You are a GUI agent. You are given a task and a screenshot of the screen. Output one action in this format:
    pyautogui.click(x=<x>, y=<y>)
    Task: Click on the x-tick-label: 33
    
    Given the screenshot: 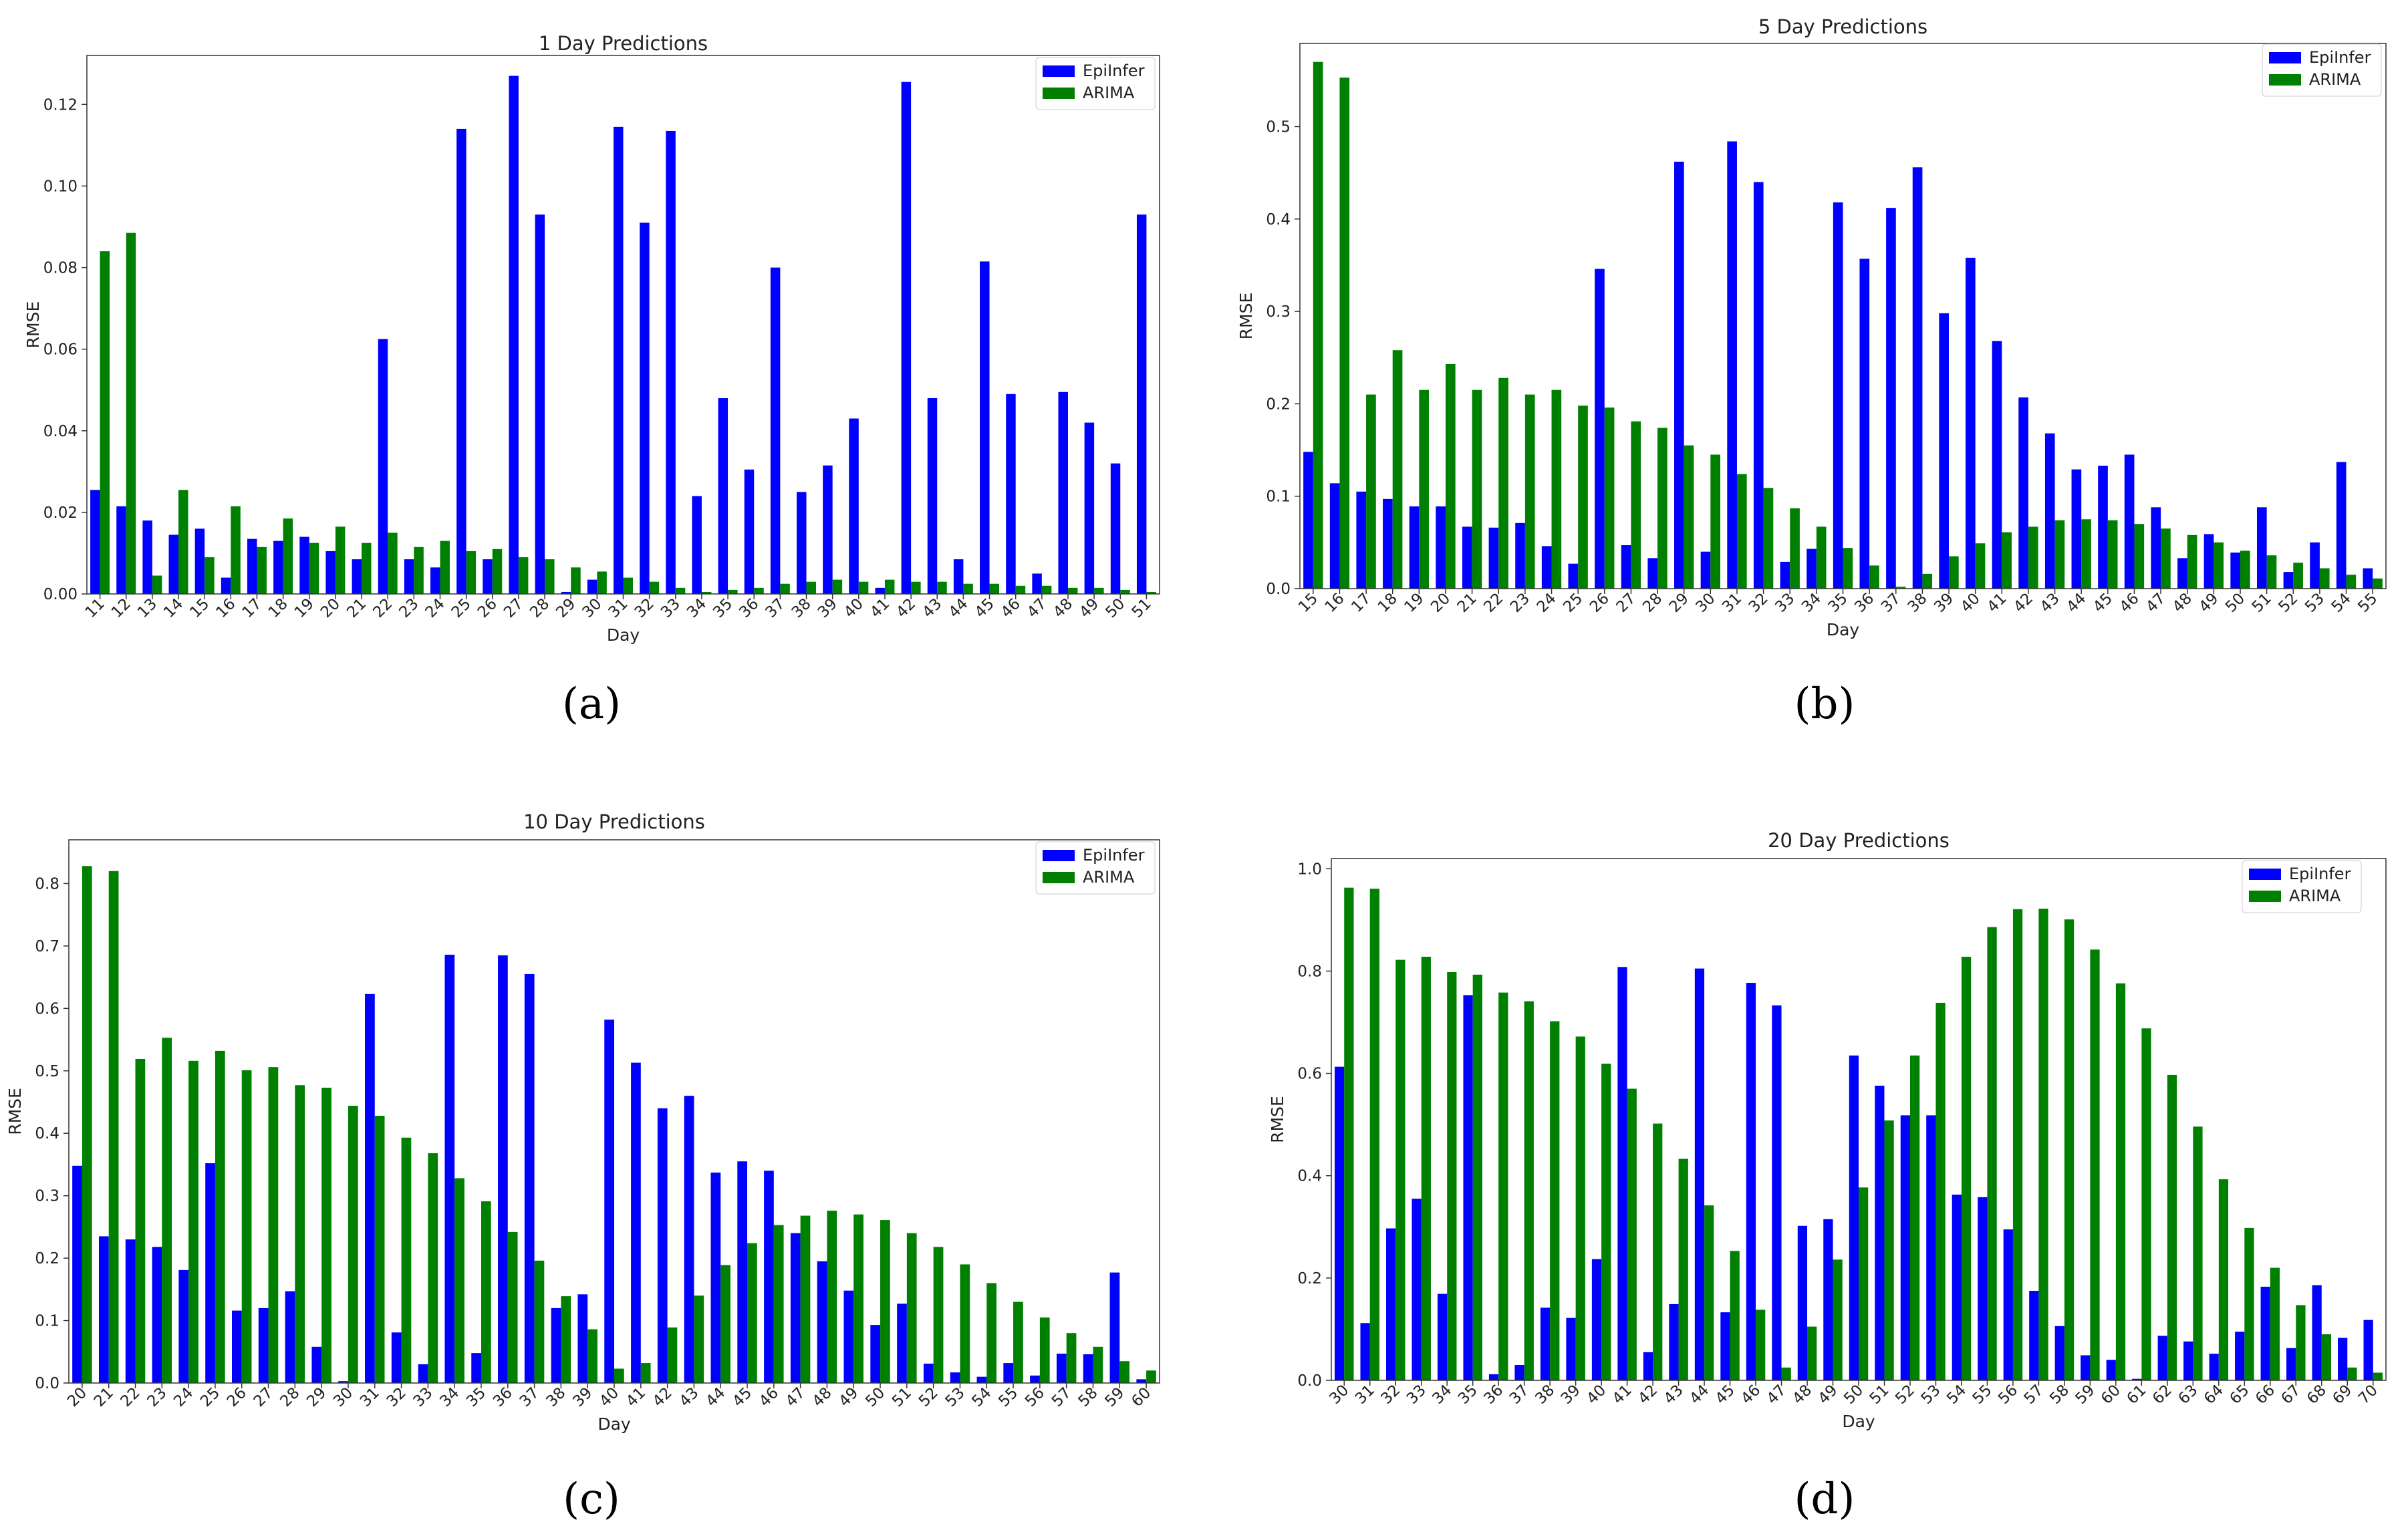 What is the action you would take?
    pyautogui.click(x=671, y=608)
    